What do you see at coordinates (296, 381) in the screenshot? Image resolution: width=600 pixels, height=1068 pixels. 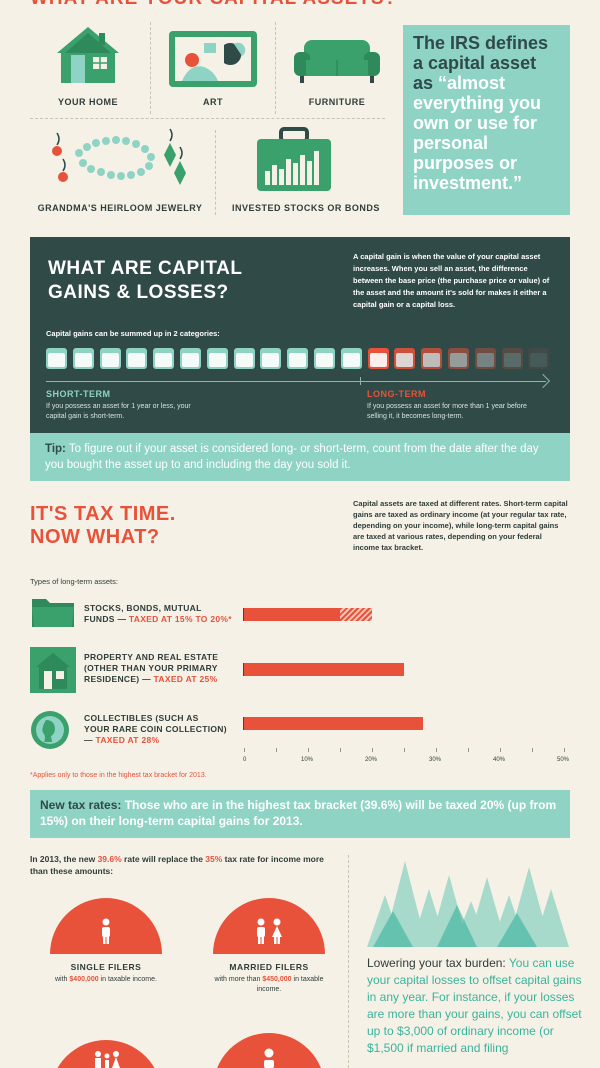 I see `timeline-line` at bounding box center [296, 381].